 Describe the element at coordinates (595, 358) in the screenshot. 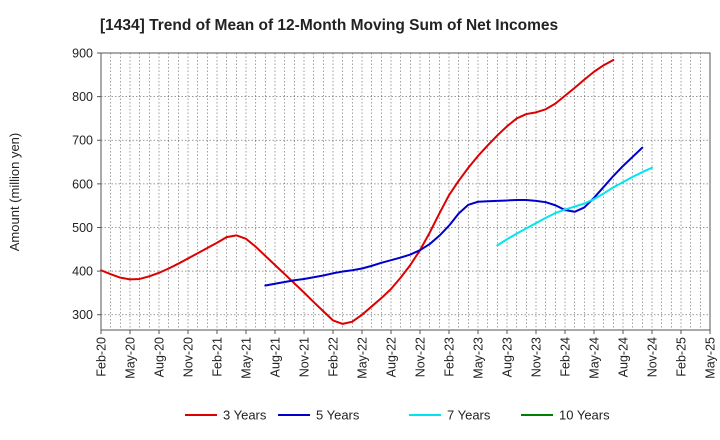

I see `x-tick-label: May-24` at that location.